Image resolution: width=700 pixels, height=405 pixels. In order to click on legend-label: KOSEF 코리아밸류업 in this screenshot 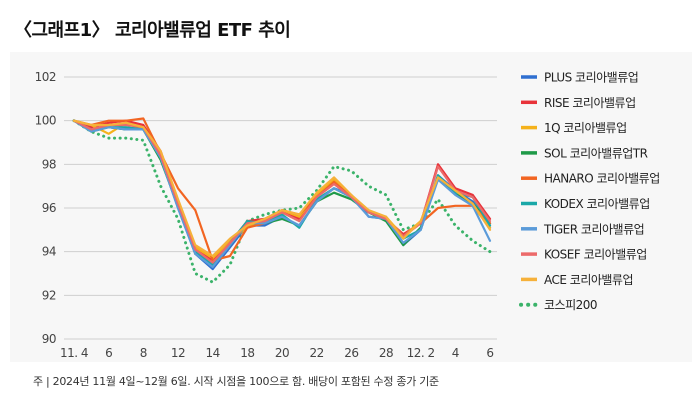, I will do `click(595, 255)`.